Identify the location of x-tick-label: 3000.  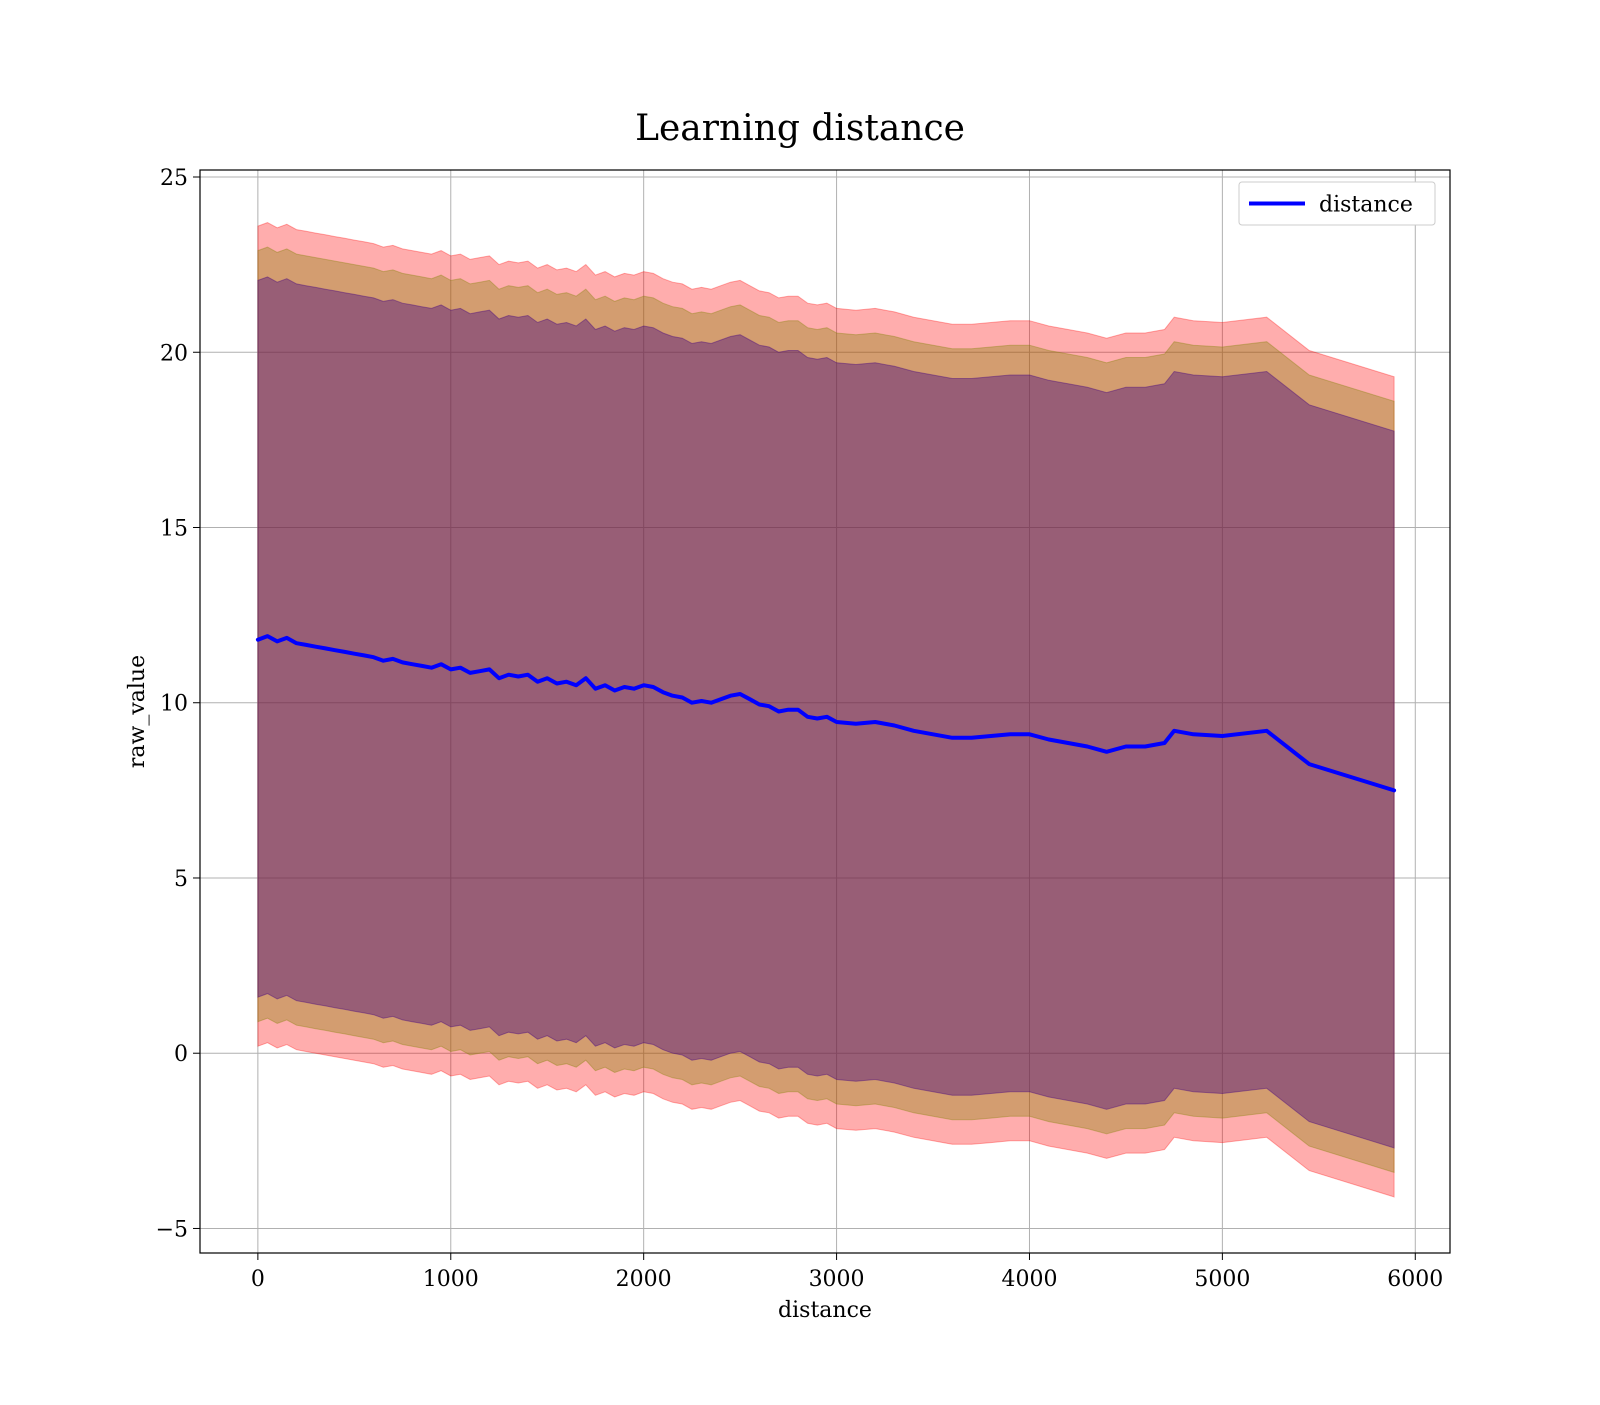
(837, 1279).